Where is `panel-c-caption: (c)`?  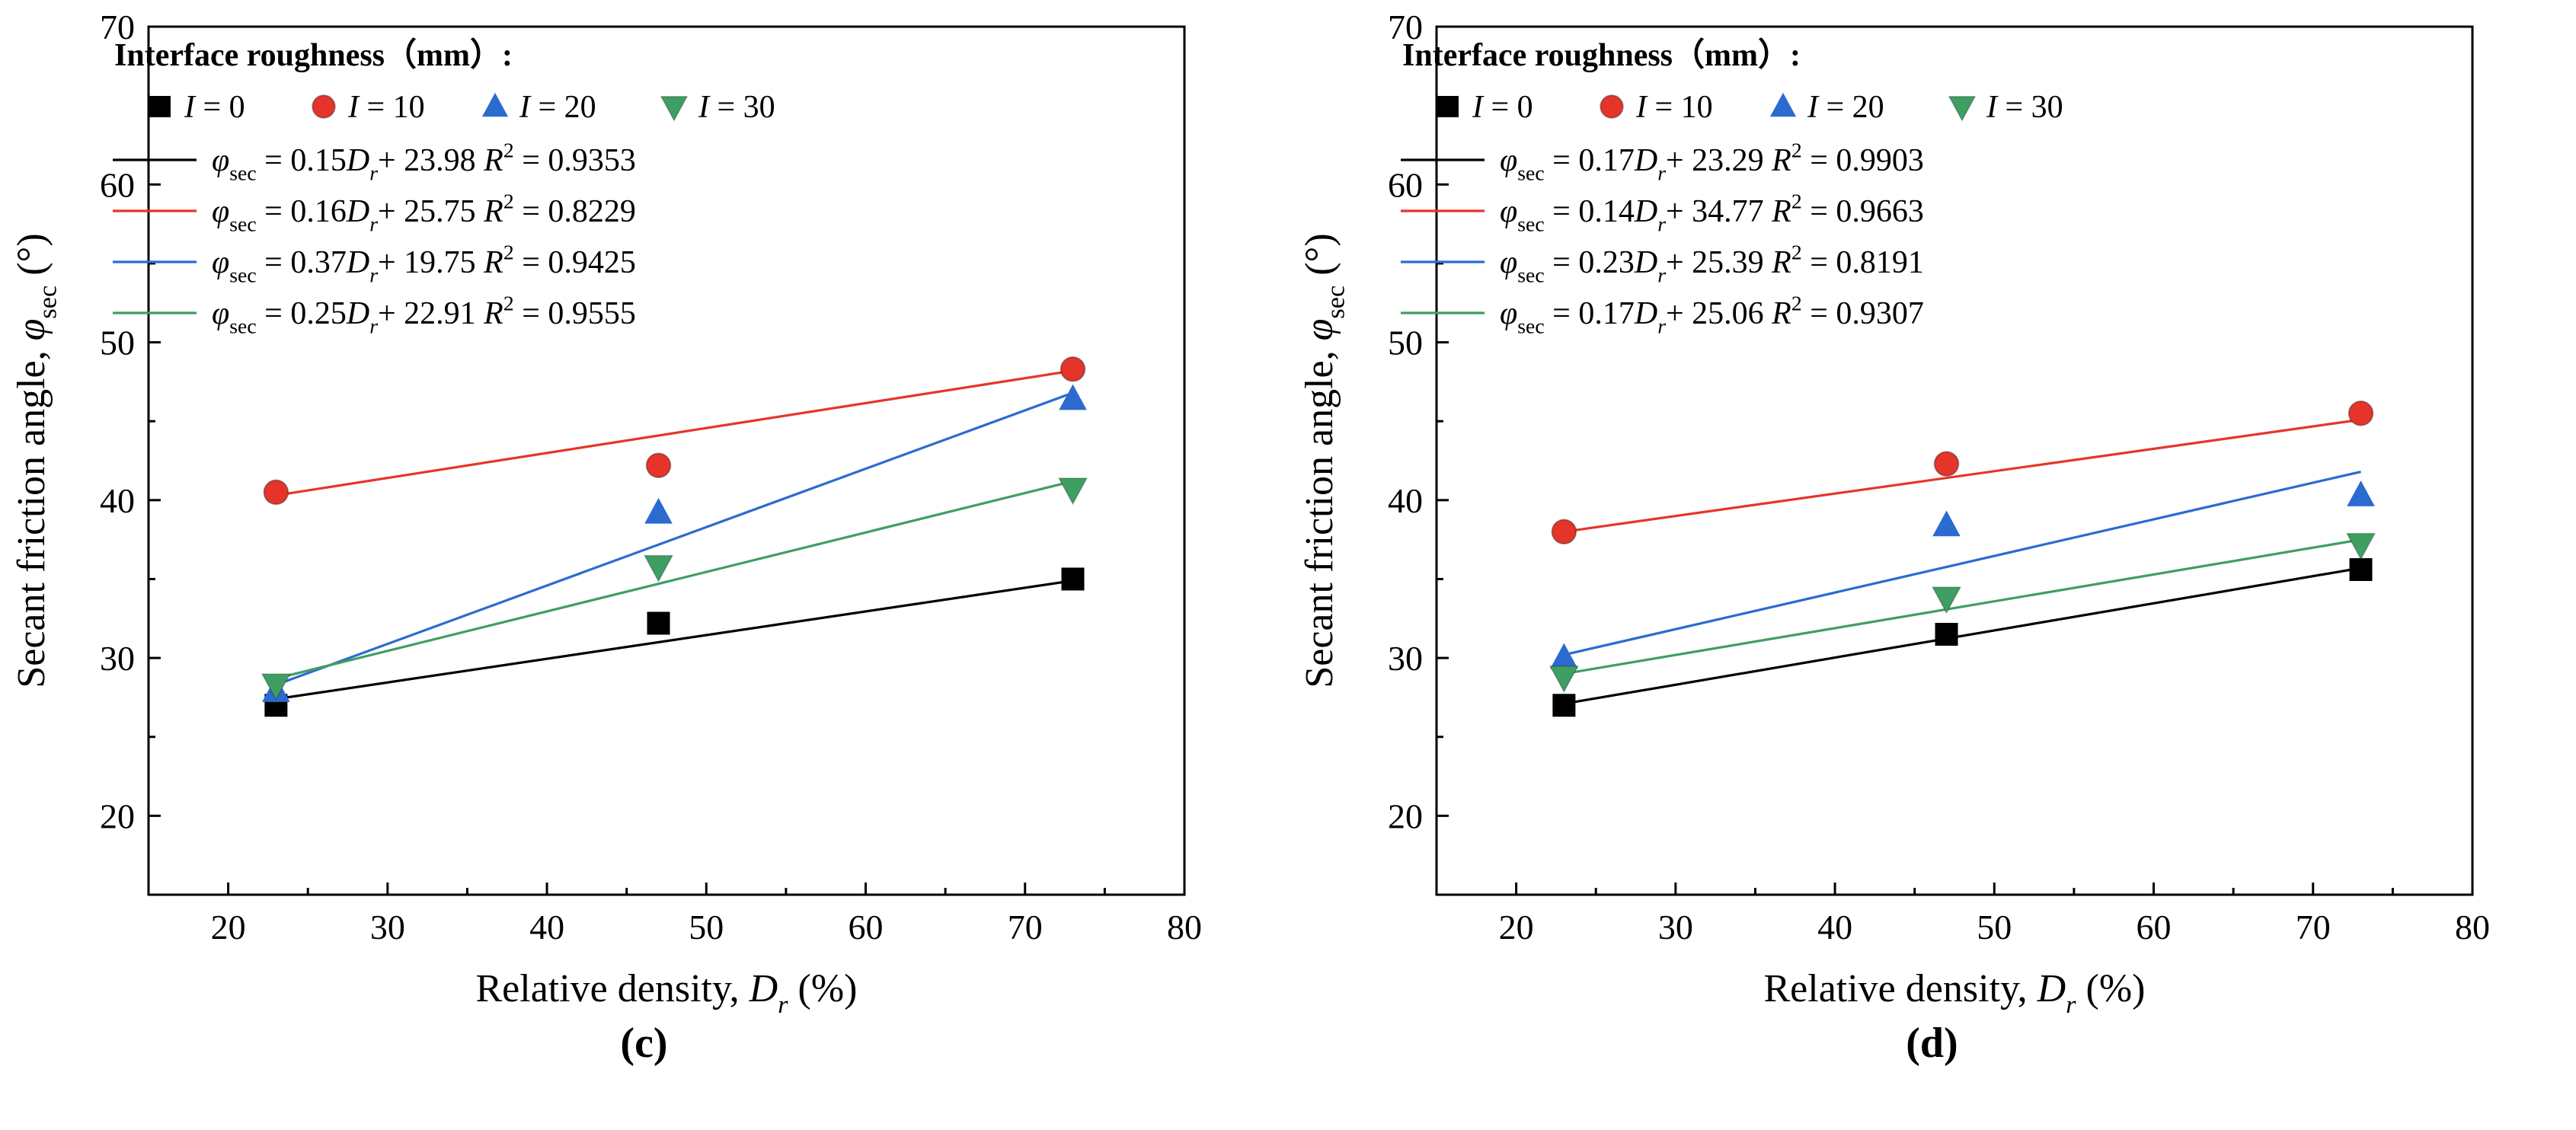
panel-c-caption: (c) is located at coordinates (644, 1043).